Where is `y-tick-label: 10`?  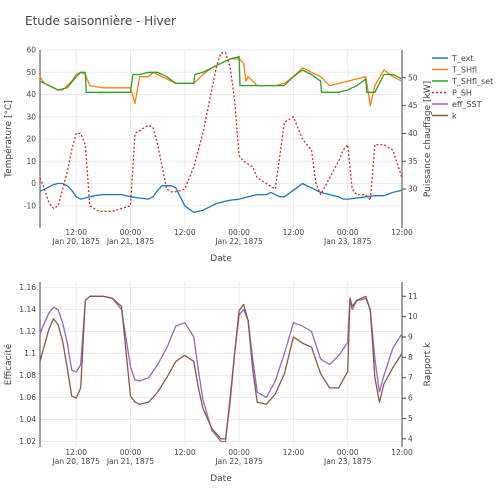
y-tick-label: 10 is located at coordinates (31, 161).